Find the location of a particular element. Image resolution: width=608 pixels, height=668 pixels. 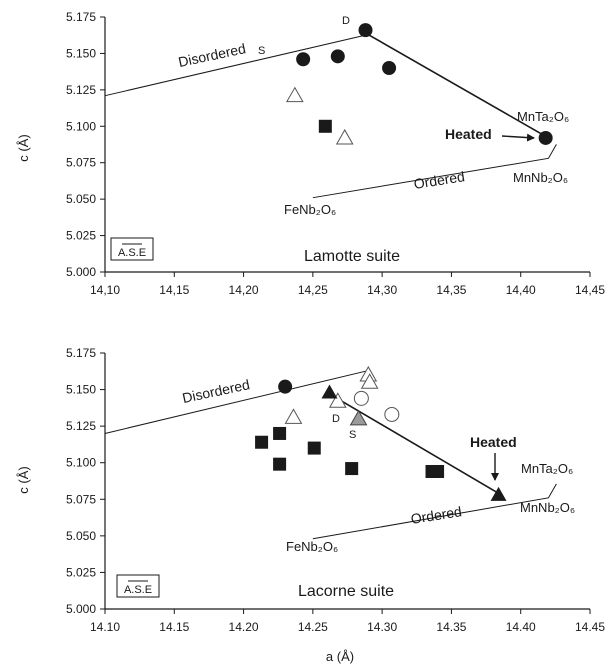

lacorne-y-tick-label: 5.150 is located at coordinates (81, 390).